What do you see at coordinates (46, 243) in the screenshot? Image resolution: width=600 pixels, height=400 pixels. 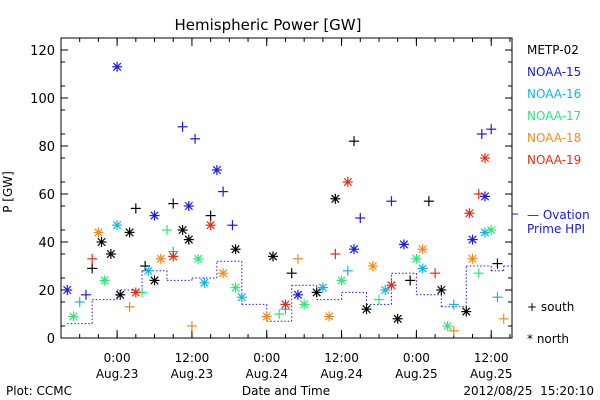 I see `y-tick-label: 40` at bounding box center [46, 243].